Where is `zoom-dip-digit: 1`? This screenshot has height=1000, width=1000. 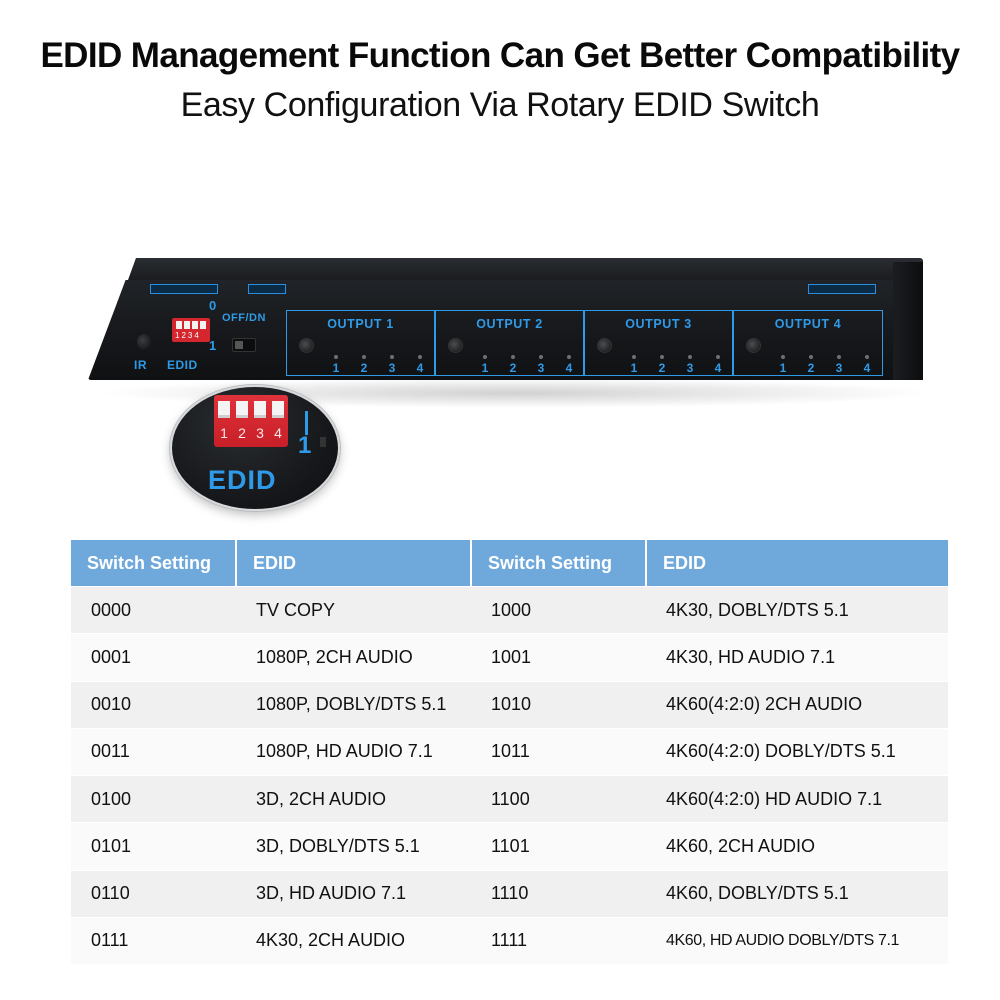
zoom-dip-digit: 1 is located at coordinates (224, 433).